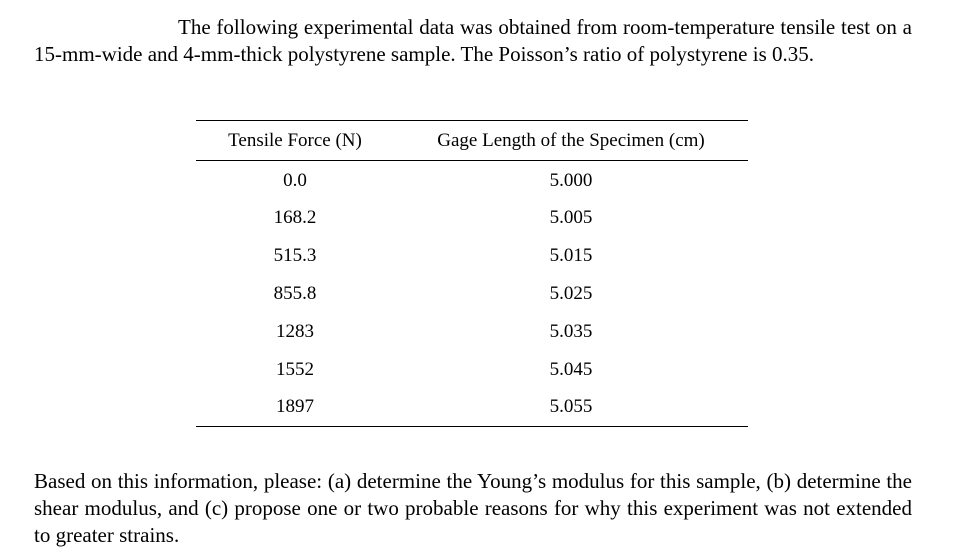 The image size is (958, 560). What do you see at coordinates (472, 180) in the screenshot?
I see `table-row: 0.0 5.000` at bounding box center [472, 180].